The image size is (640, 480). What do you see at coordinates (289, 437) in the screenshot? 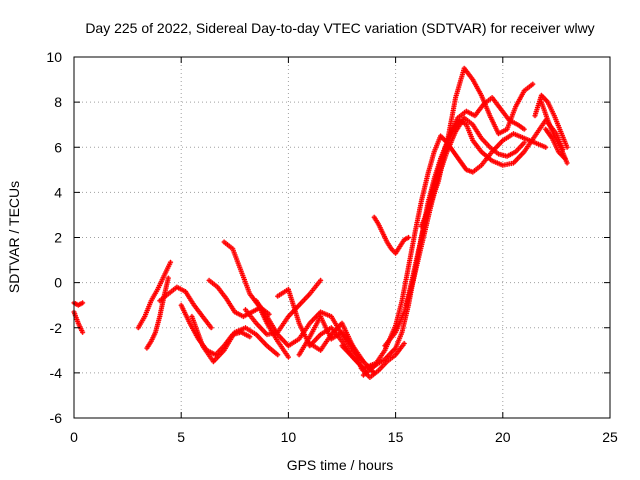
I see `x-tick-label: 10` at bounding box center [289, 437].